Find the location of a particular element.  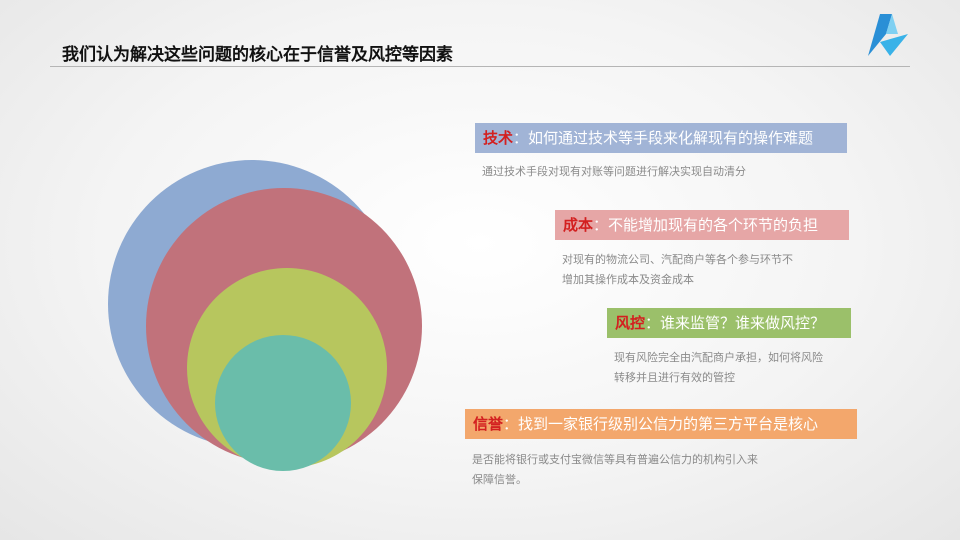

desc-cost-line: 增加其操作成本及资金成本 is located at coordinates (628, 279).